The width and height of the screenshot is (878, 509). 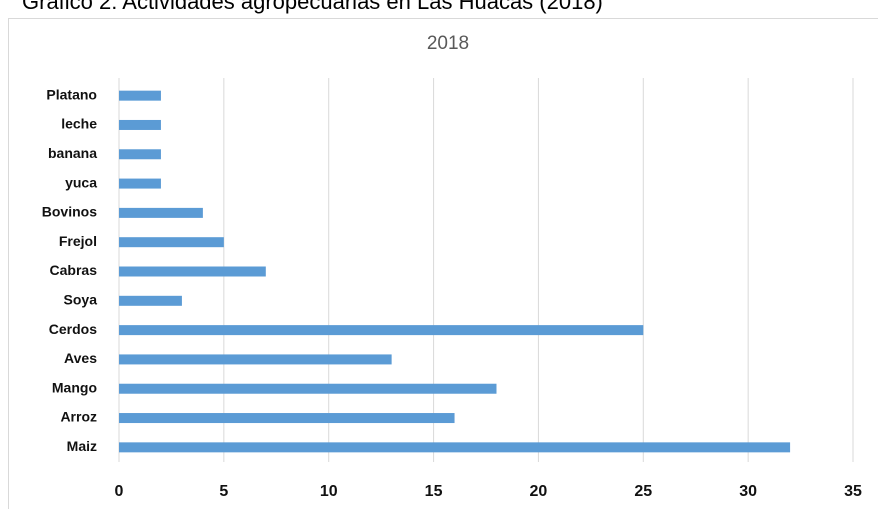 I want to click on x-tick-label: 30, so click(x=748, y=491).